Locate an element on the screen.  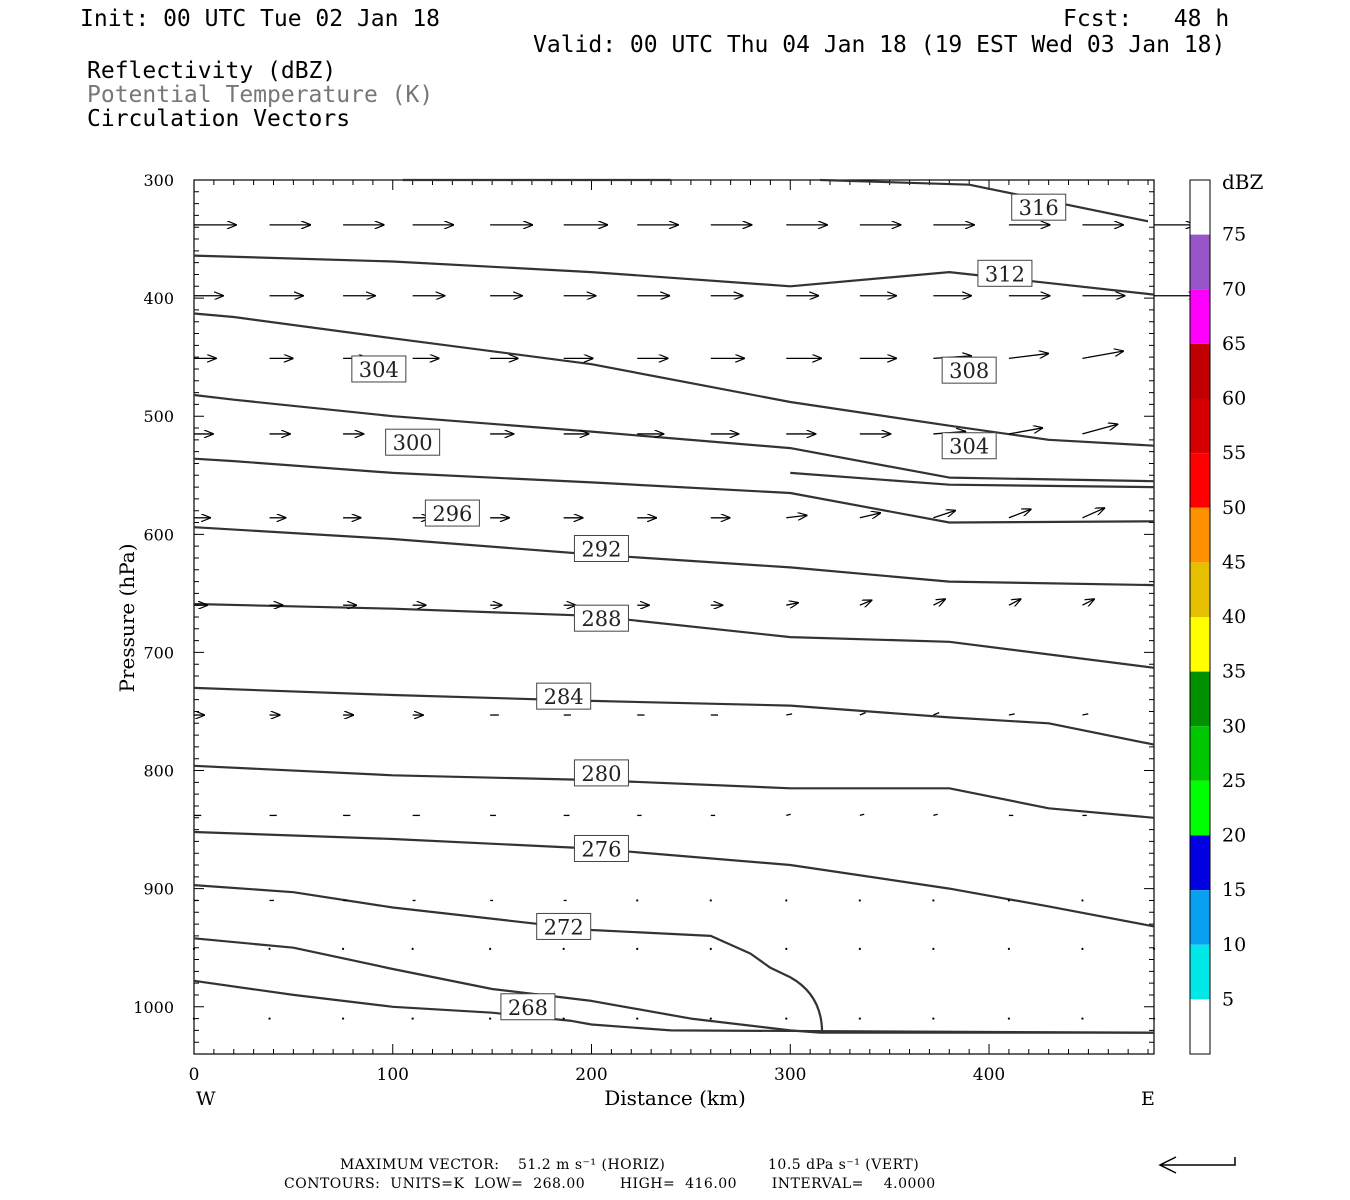
y-tick-label: 900 is located at coordinates (158, 889).